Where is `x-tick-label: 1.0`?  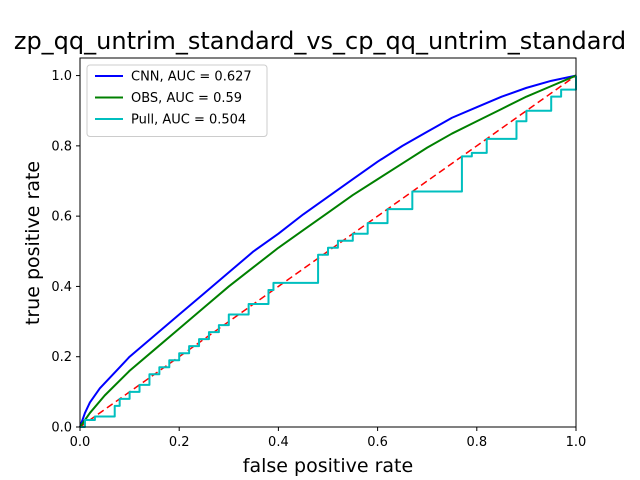
x-tick-label: 1.0 is located at coordinates (576, 442).